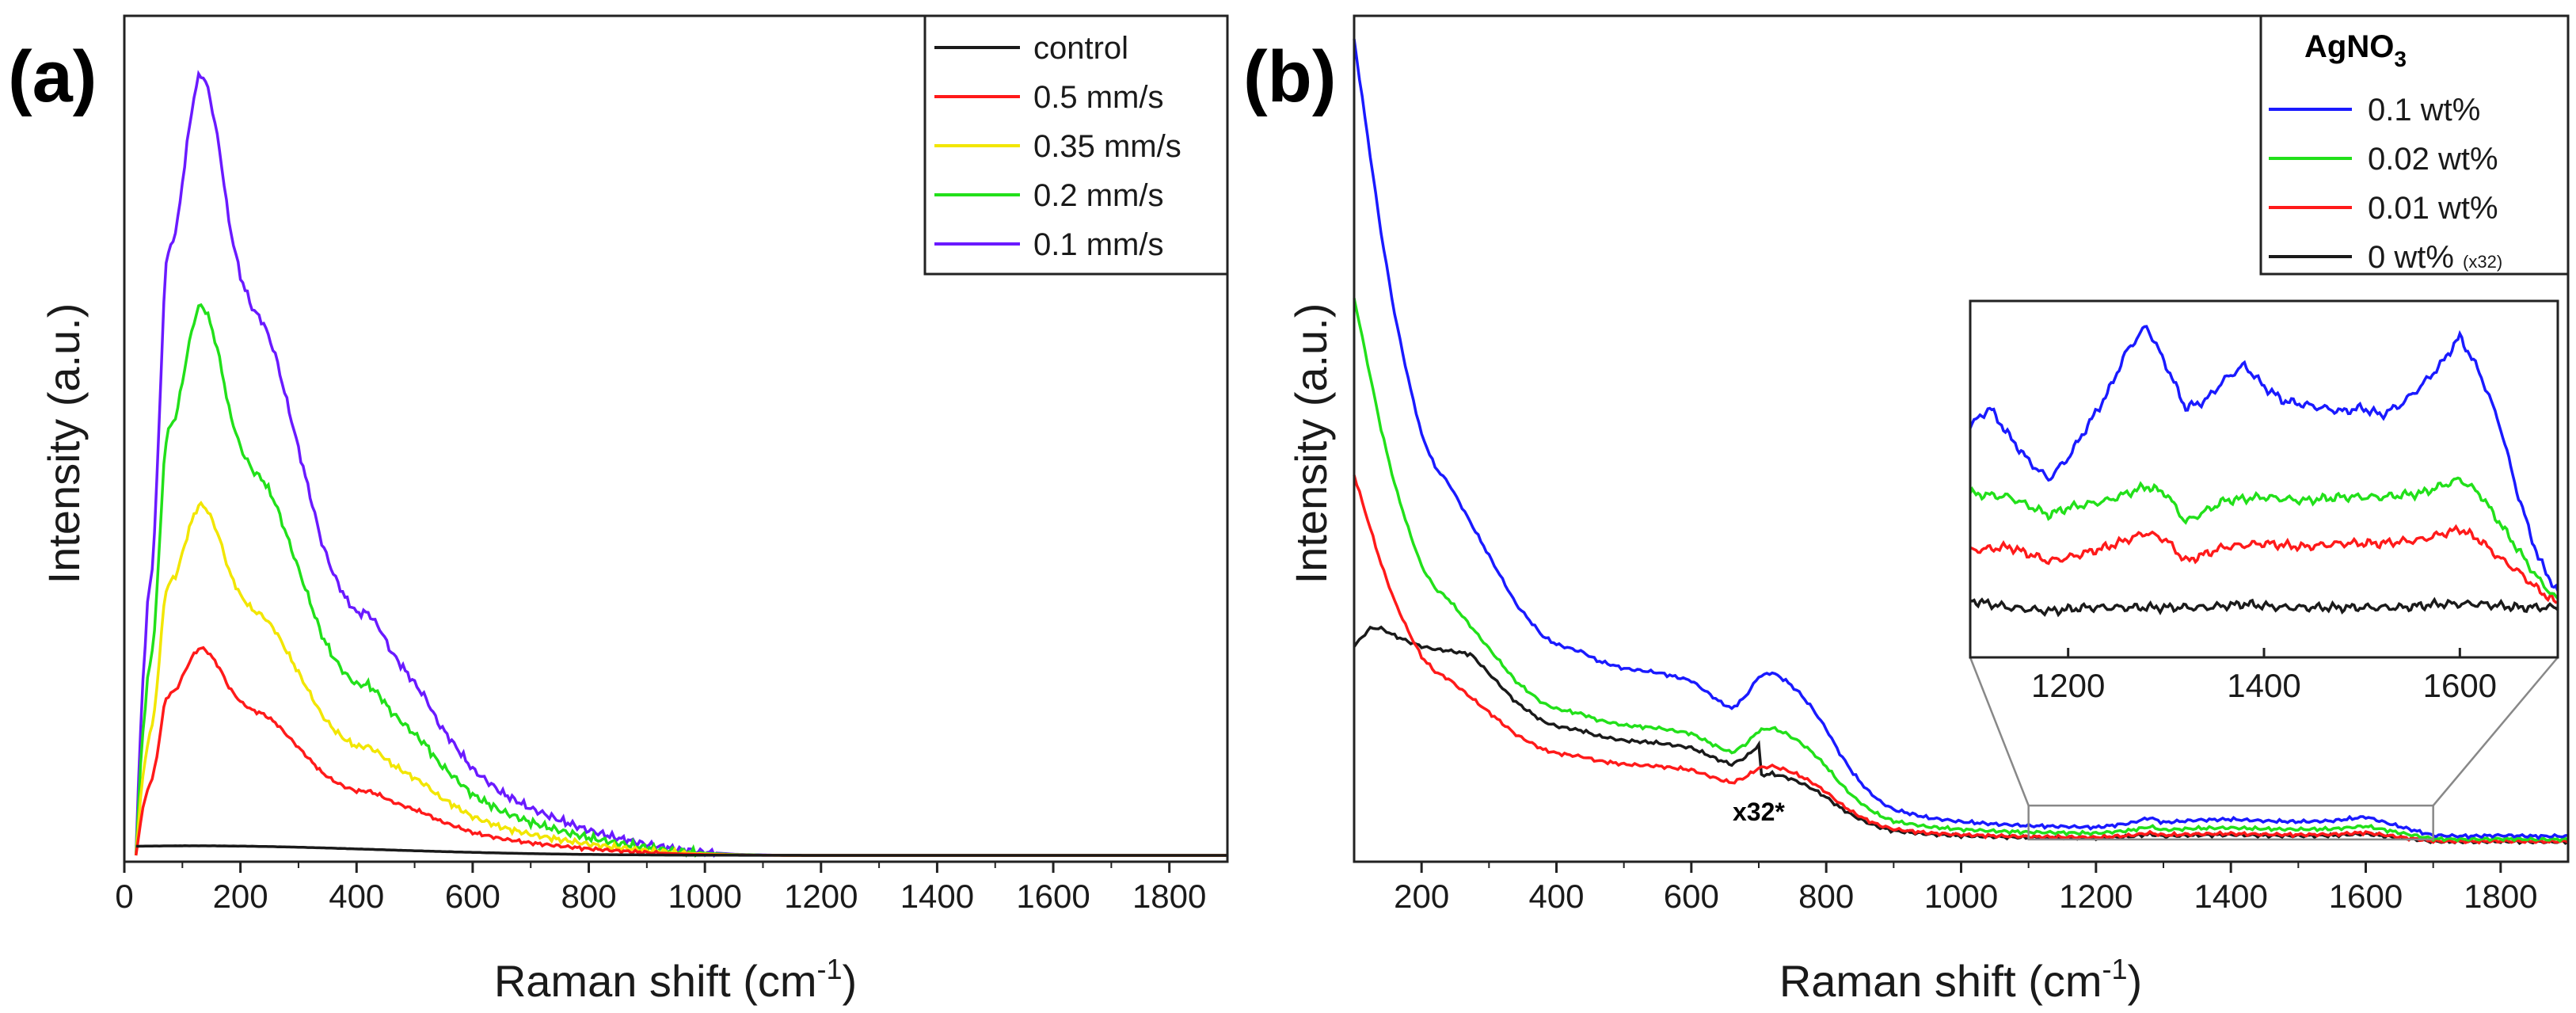  I want to click on panel-a-series-0-35-mm-s, so click(680, 679).